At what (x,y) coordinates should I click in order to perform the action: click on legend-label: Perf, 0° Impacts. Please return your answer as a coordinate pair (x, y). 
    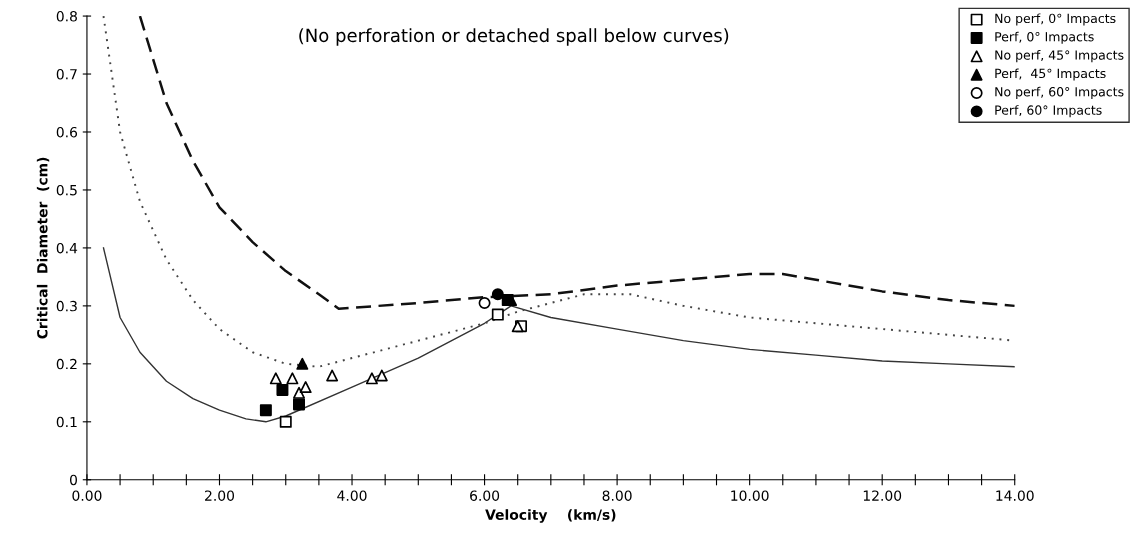
    Looking at the image, I should click on (1044, 37).